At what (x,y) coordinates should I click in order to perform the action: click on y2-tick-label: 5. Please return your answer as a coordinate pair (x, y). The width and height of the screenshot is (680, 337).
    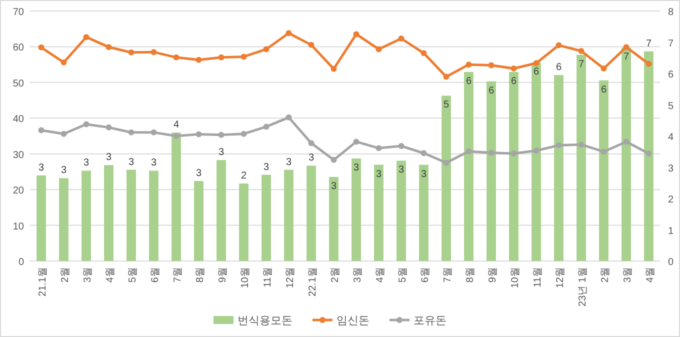
    Looking at the image, I should click on (671, 106).